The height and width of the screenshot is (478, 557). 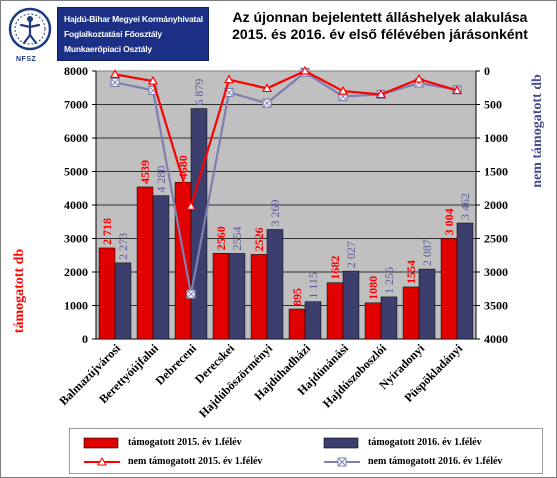 What do you see at coordinates (537, 131) in the screenshot?
I see `y2-axis-title: nem támogatott db` at bounding box center [537, 131].